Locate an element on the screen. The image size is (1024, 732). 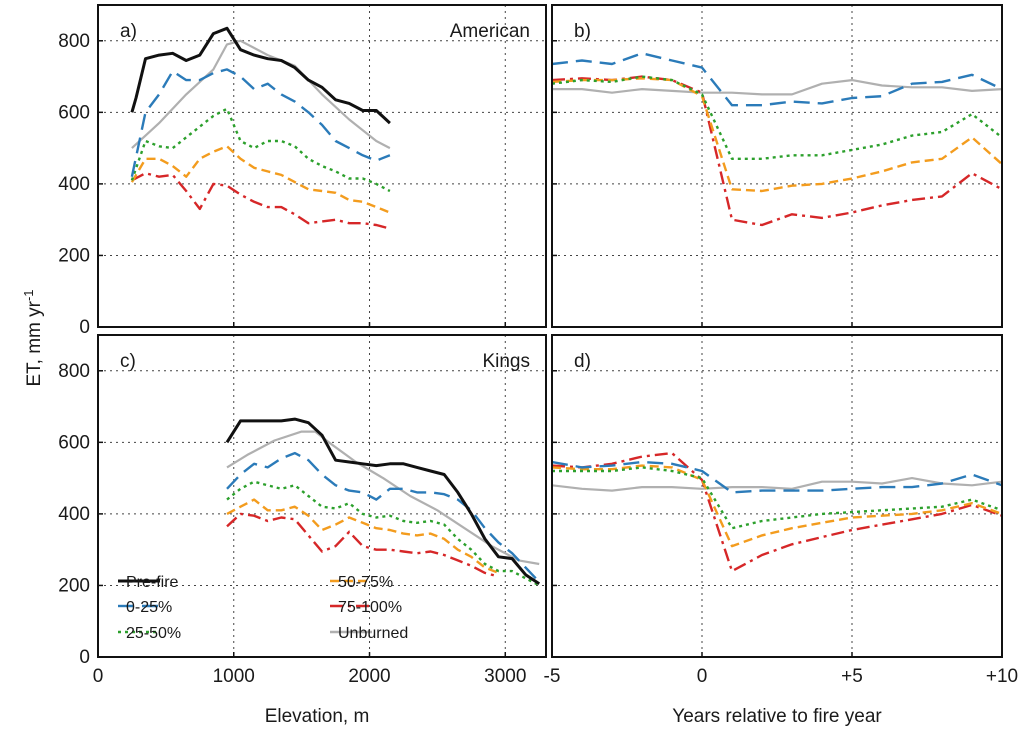
y-axis-label: ET, mm yr-1 is located at coordinates (33, 337).